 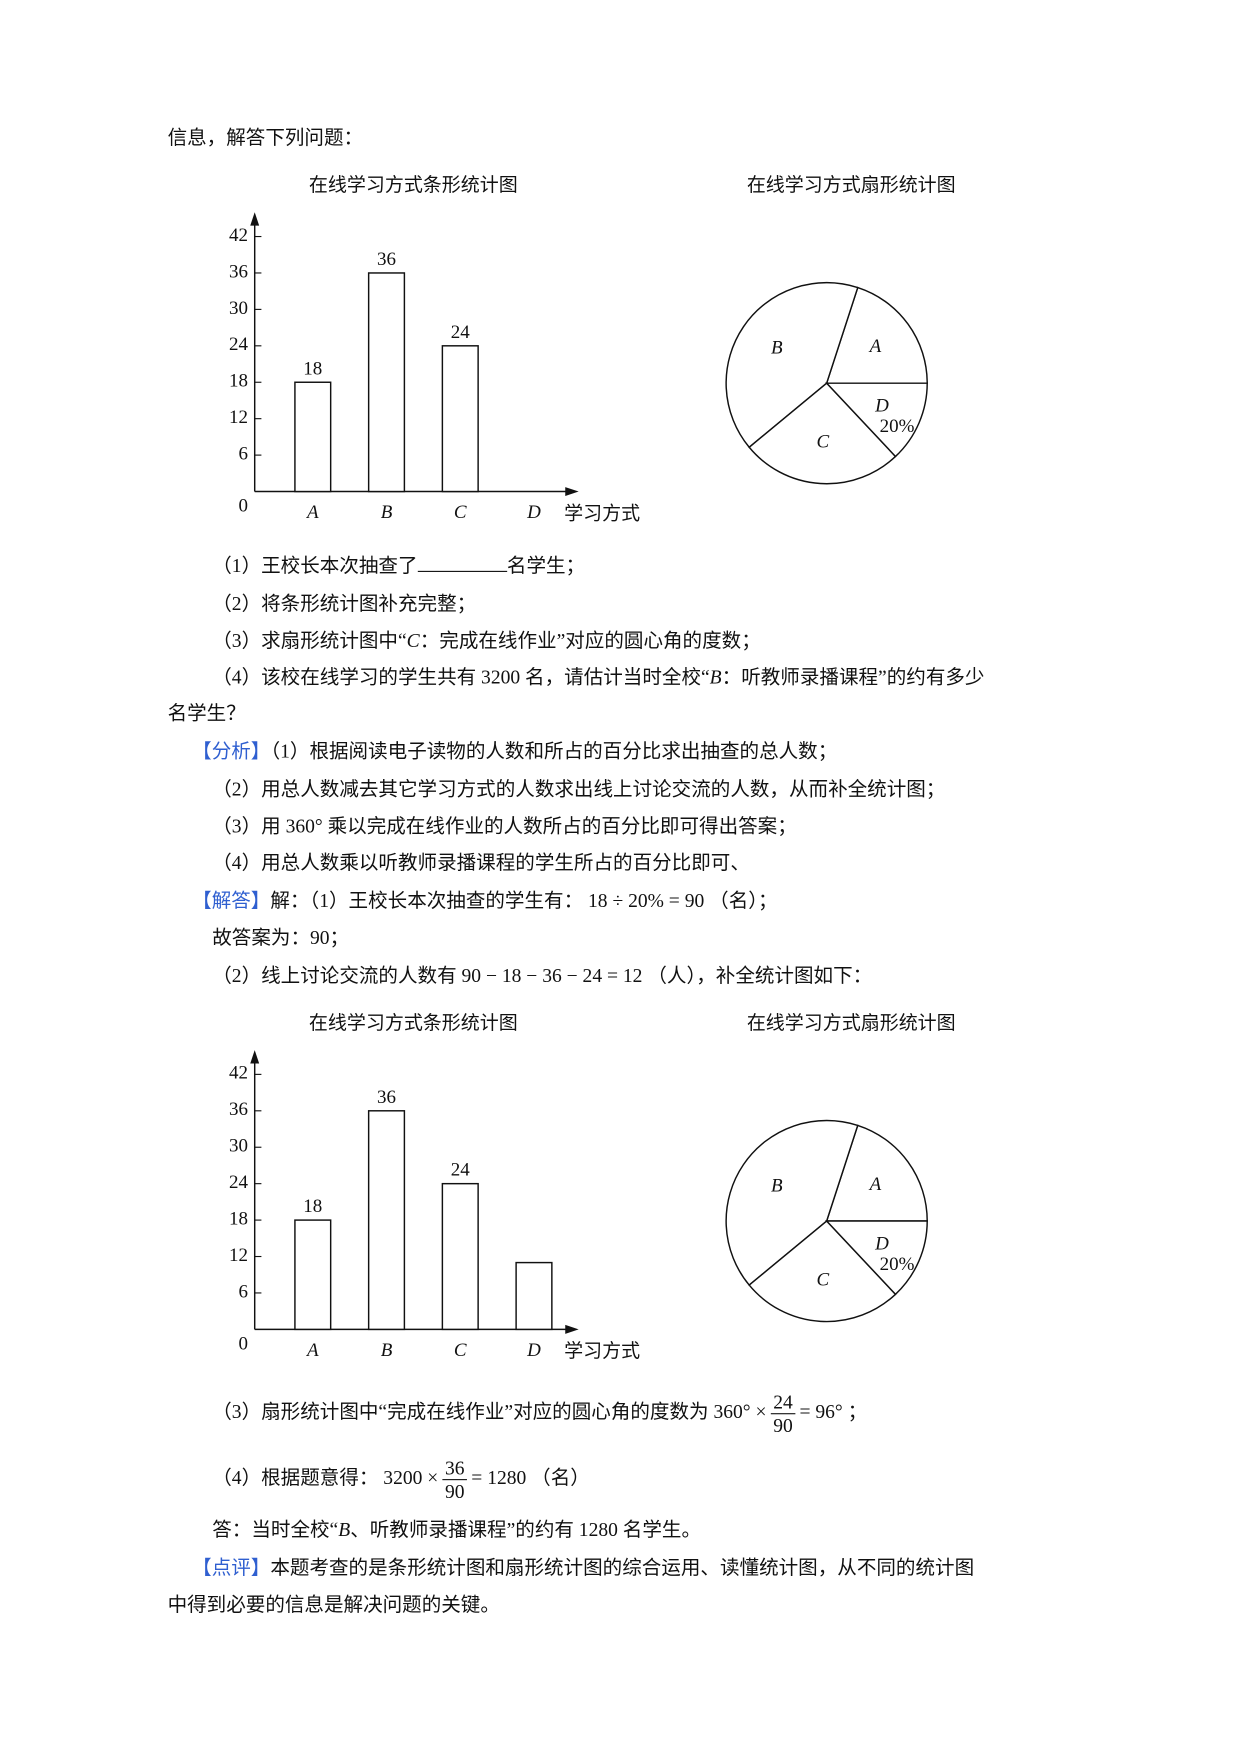 What do you see at coordinates (462, 562) in the screenshot?
I see `answer-blank` at bounding box center [462, 562].